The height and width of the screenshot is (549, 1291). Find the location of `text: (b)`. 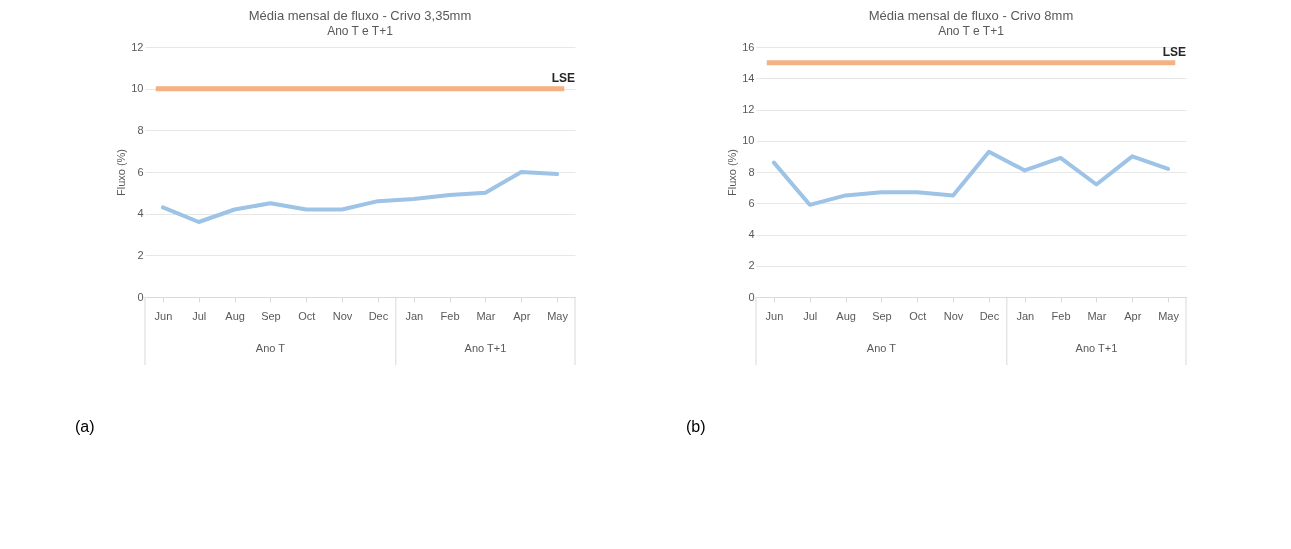

text: (b) is located at coordinates (696, 426).